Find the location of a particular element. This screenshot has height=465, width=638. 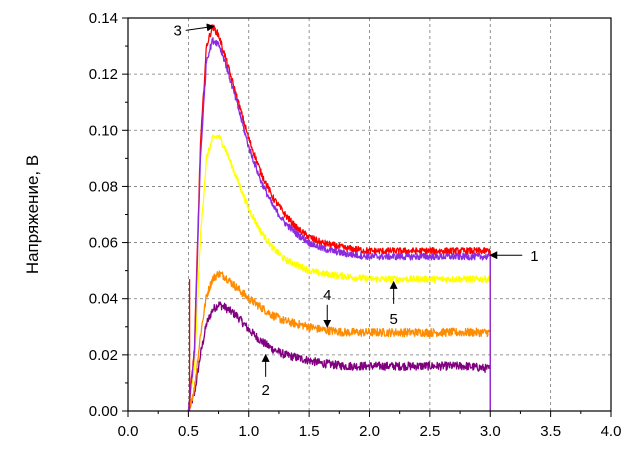

annotation-arrow is located at coordinates (200, 27).